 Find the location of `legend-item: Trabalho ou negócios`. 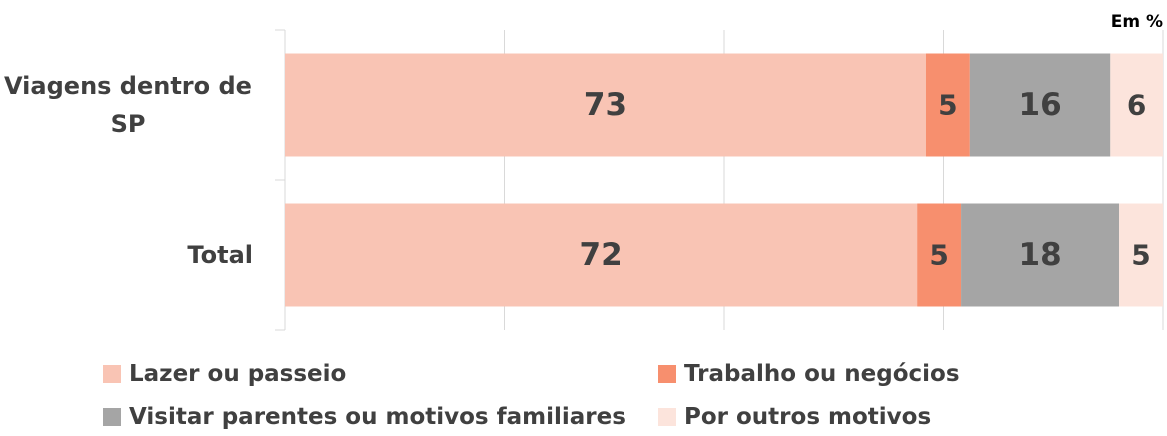

legend-item: Trabalho ou negócios is located at coordinates (809, 374).